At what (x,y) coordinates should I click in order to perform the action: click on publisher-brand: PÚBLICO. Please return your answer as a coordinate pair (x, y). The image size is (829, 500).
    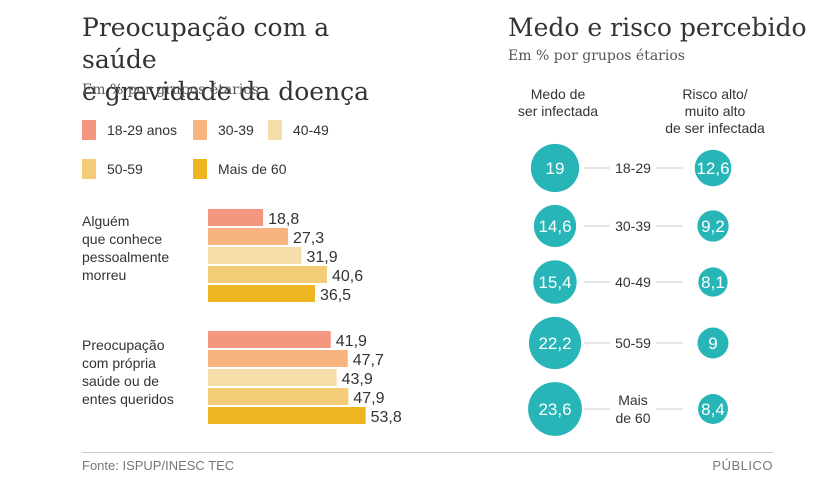
    Looking at the image, I should click on (742, 465).